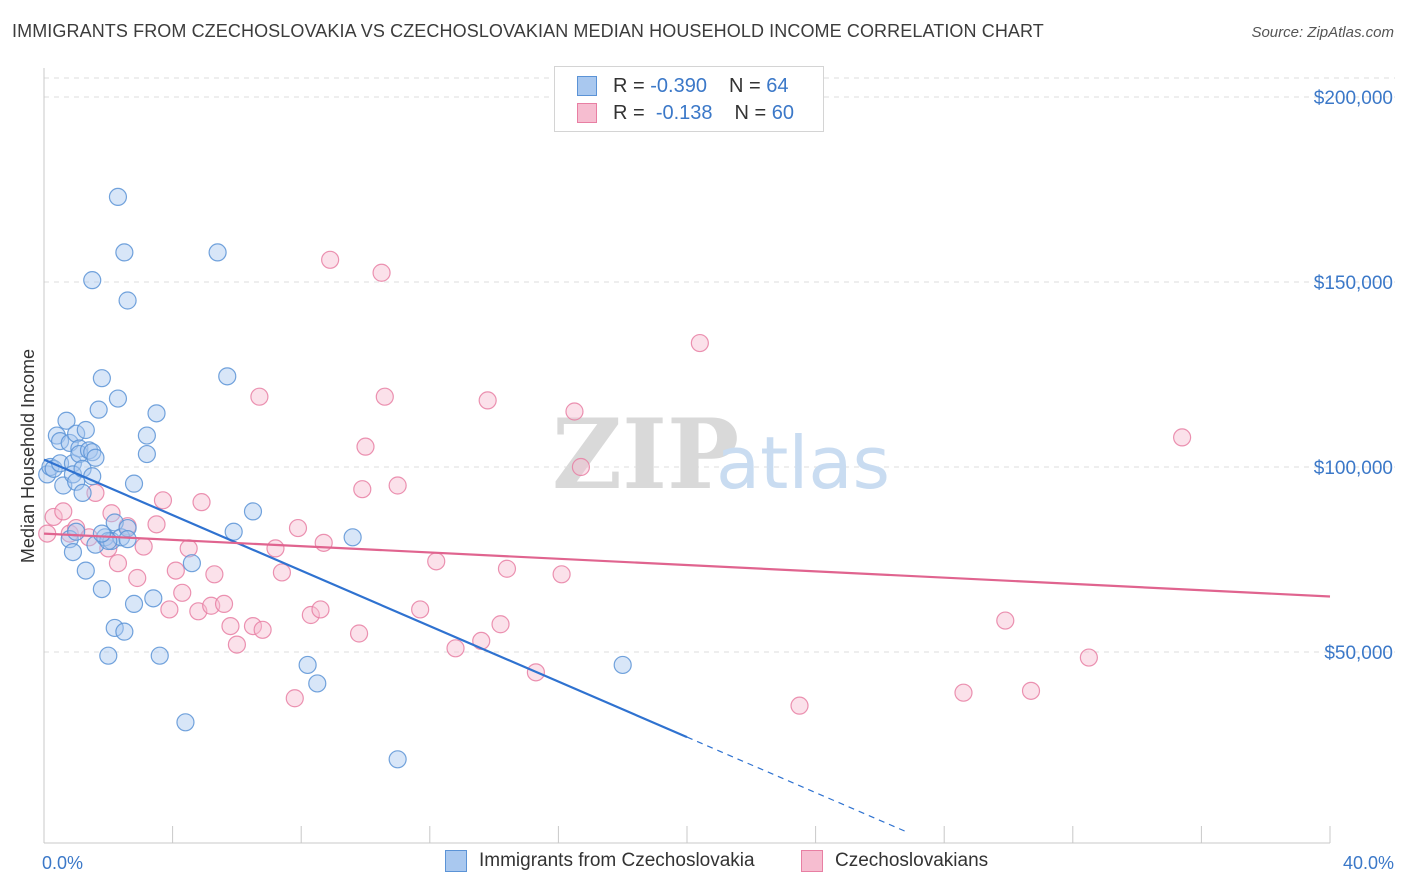  I want to click on trend-line-series1-extension, so click(796, 784).